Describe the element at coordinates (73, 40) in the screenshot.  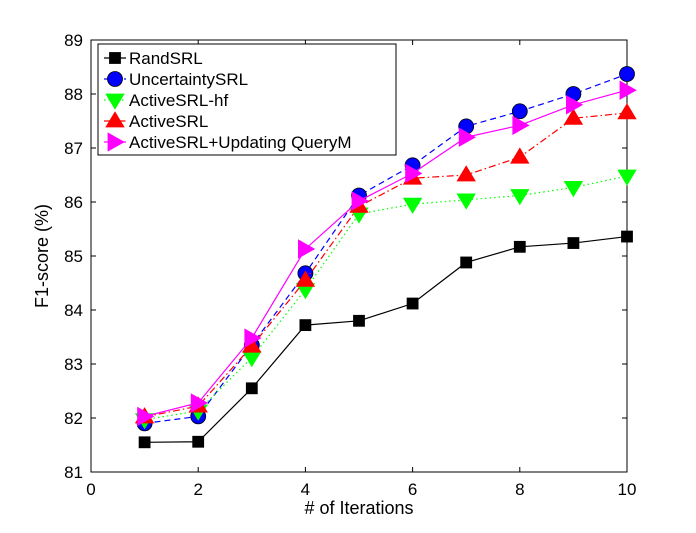
I see `y-tick-label: 89` at that location.